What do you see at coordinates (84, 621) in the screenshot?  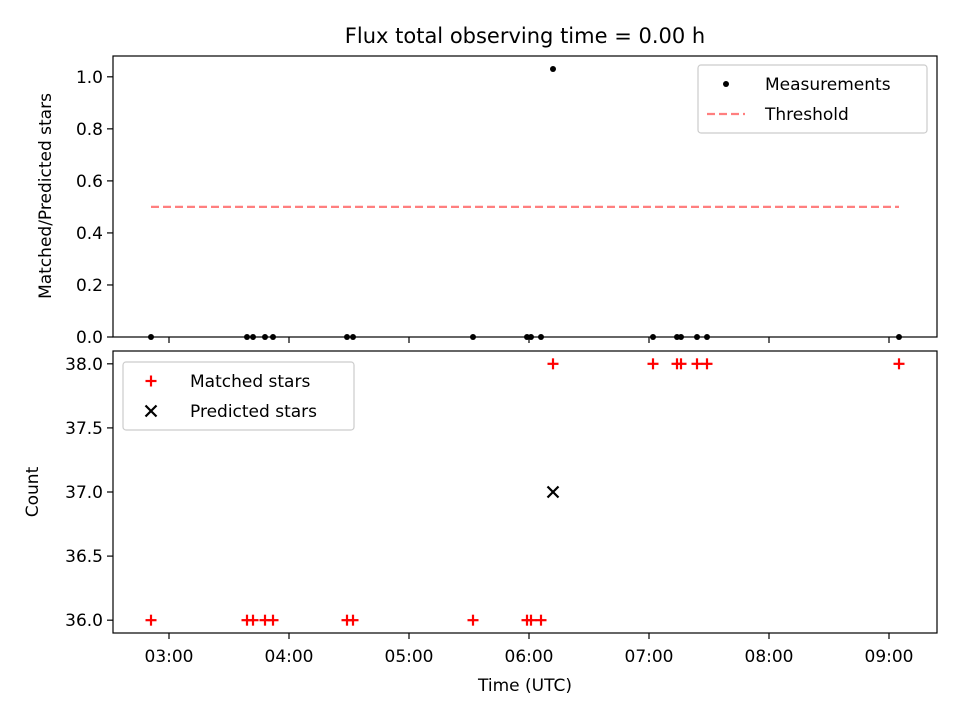 I see `bottom-ytick-label: 36.0` at bounding box center [84, 621].